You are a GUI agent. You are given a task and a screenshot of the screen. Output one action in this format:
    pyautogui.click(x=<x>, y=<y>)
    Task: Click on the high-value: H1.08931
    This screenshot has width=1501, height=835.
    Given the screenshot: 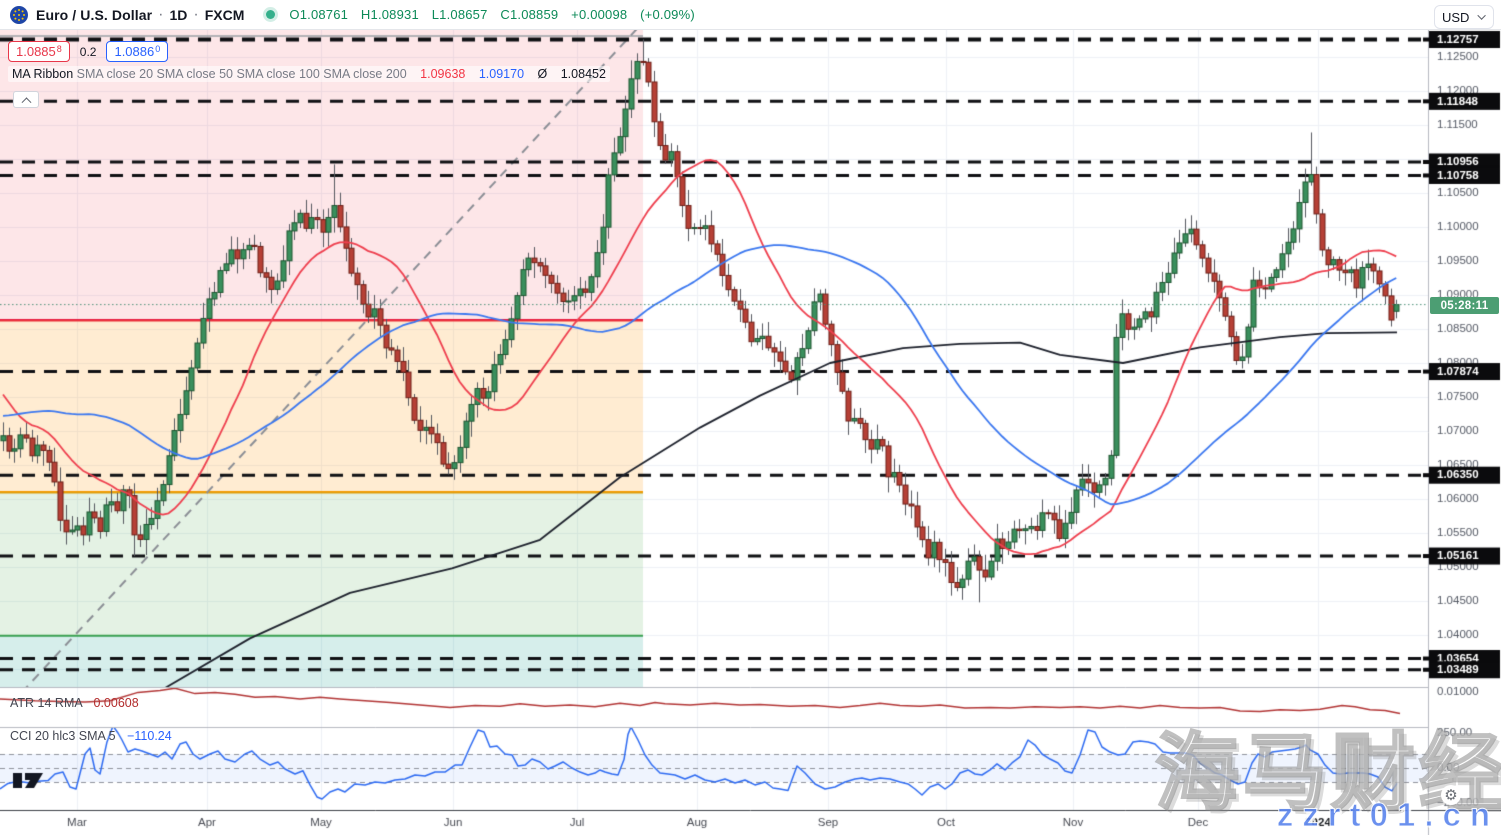 What is the action you would take?
    pyautogui.click(x=389, y=14)
    